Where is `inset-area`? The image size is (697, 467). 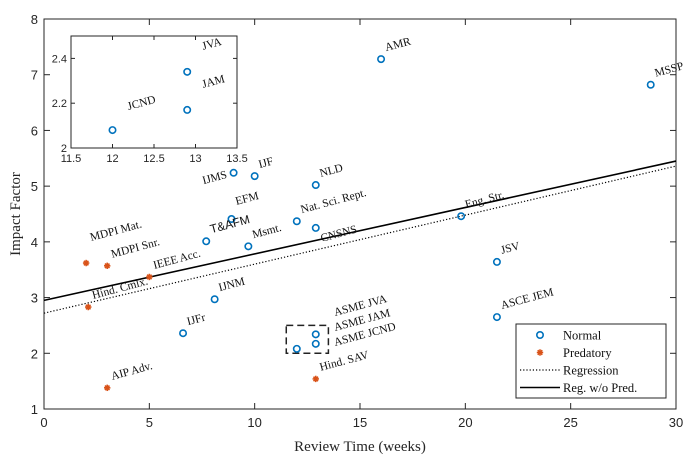 inset-area is located at coordinates (154, 92).